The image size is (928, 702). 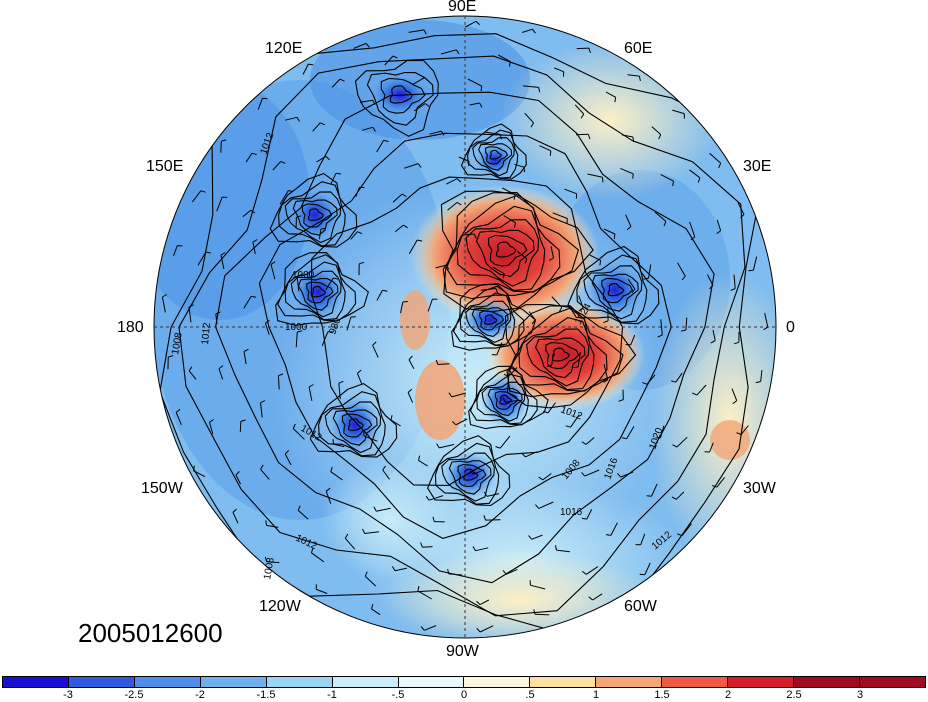 I want to click on colorbar-tick-label: -3, so click(x=68, y=695).